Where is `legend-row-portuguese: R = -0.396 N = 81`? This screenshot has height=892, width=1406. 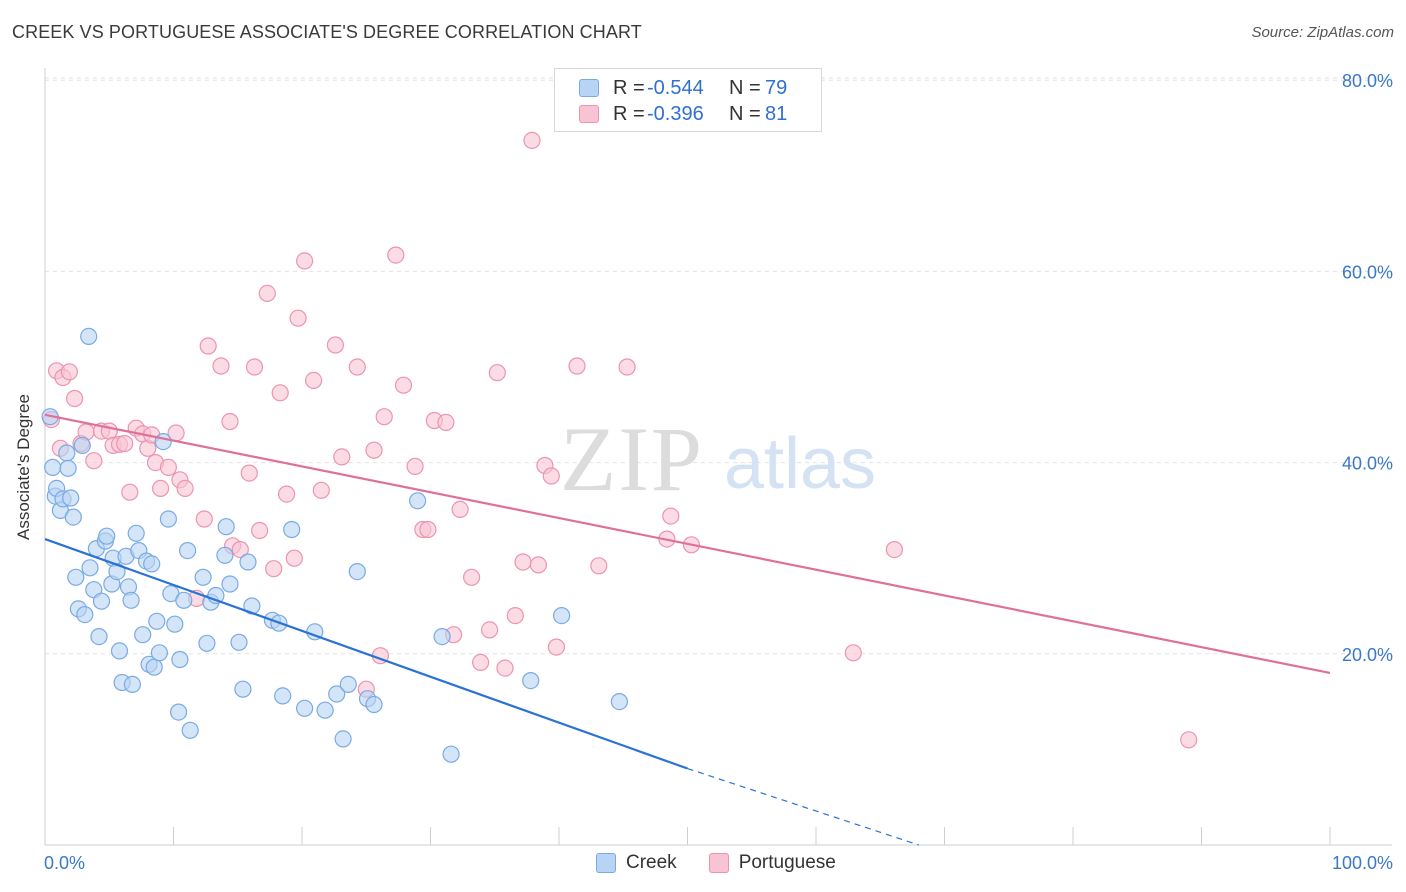
legend-row-portuguese: R = -0.396 N = 81 is located at coordinates (683, 114).